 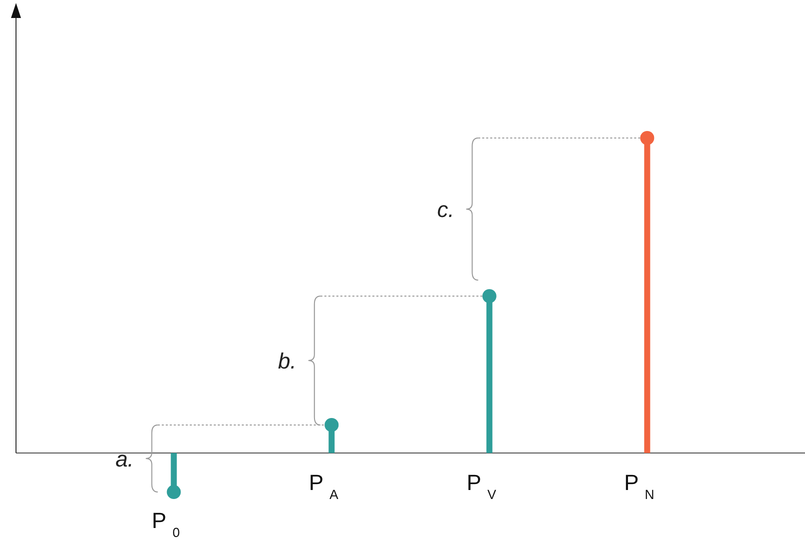 I want to click on annotation: a., so click(x=124, y=459).